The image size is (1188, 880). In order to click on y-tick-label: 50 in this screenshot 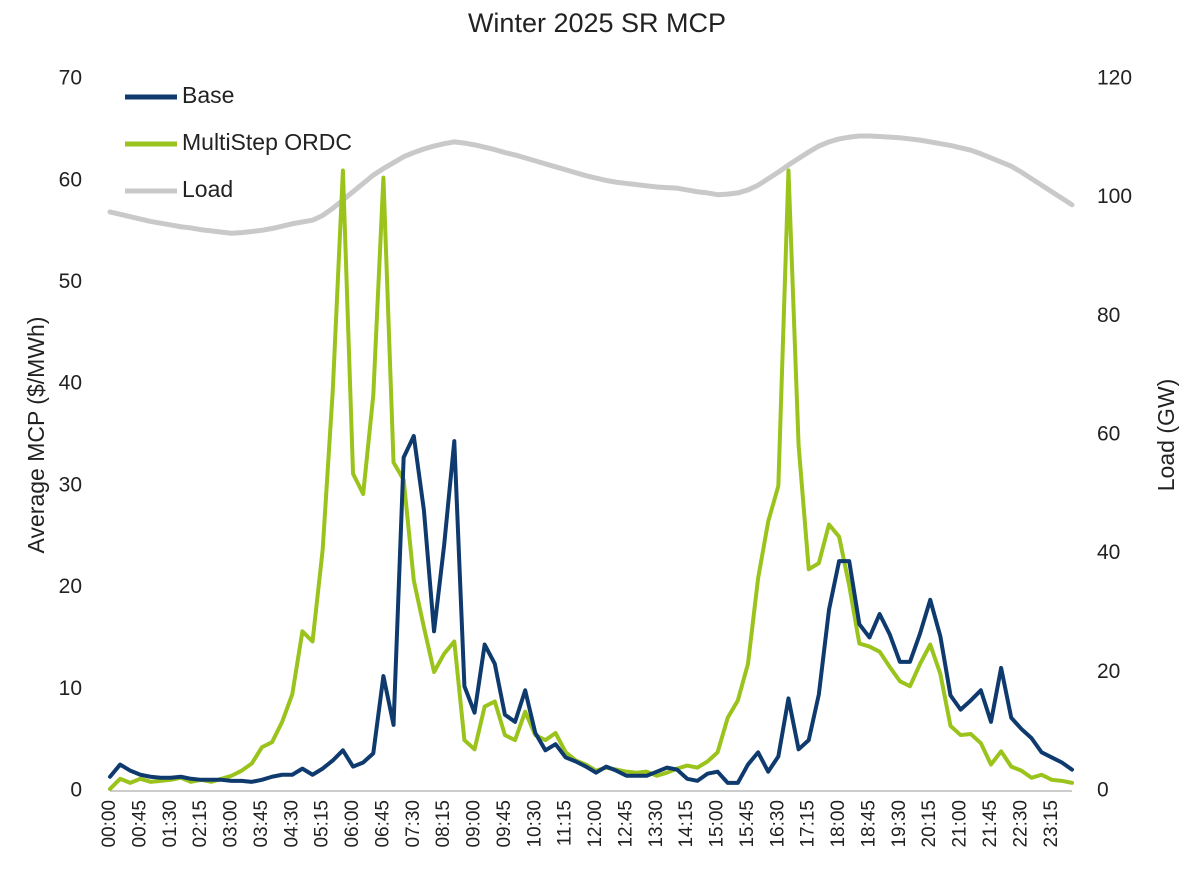, I will do `click(70, 281)`.